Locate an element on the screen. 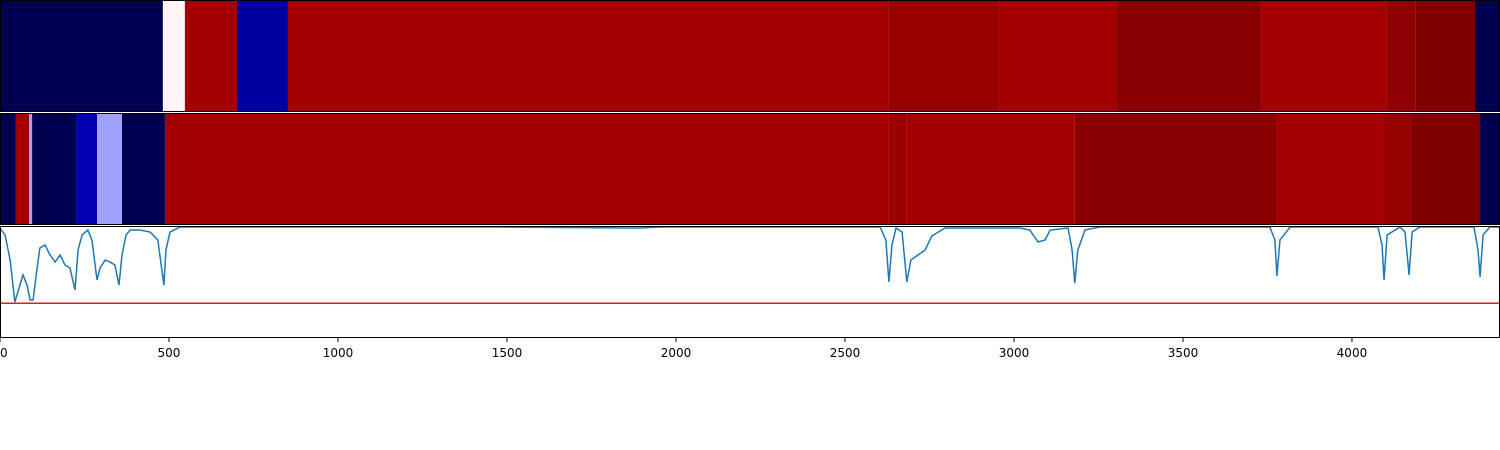 This screenshot has height=450, width=1500. x-tick-label: 3000 is located at coordinates (1014, 353).